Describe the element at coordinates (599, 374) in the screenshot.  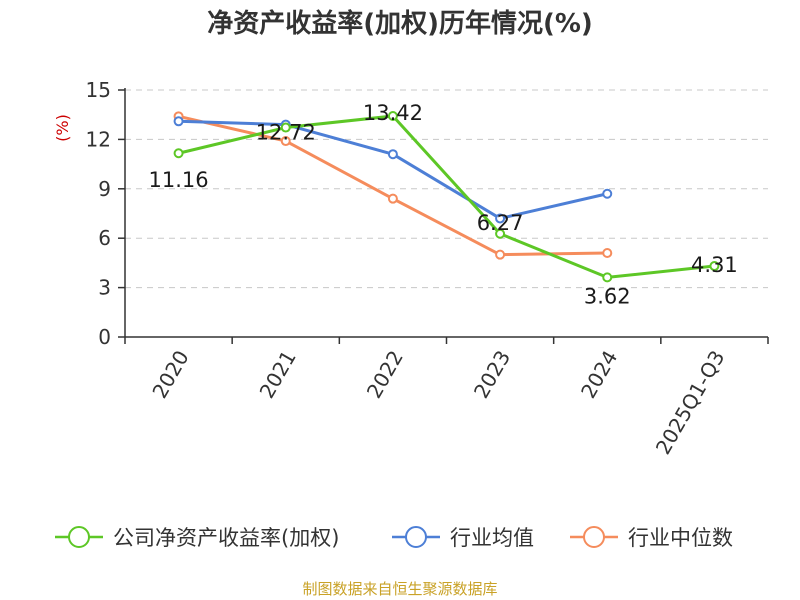
I see `x-tick-label-4: 2024` at that location.